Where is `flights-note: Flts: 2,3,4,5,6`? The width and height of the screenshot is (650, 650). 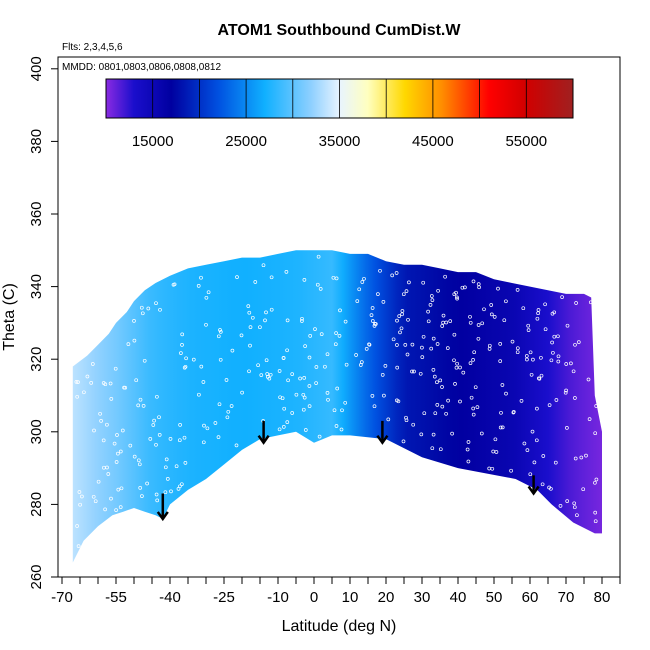 flights-note: Flts: 2,3,4,5,6 is located at coordinates (92, 47).